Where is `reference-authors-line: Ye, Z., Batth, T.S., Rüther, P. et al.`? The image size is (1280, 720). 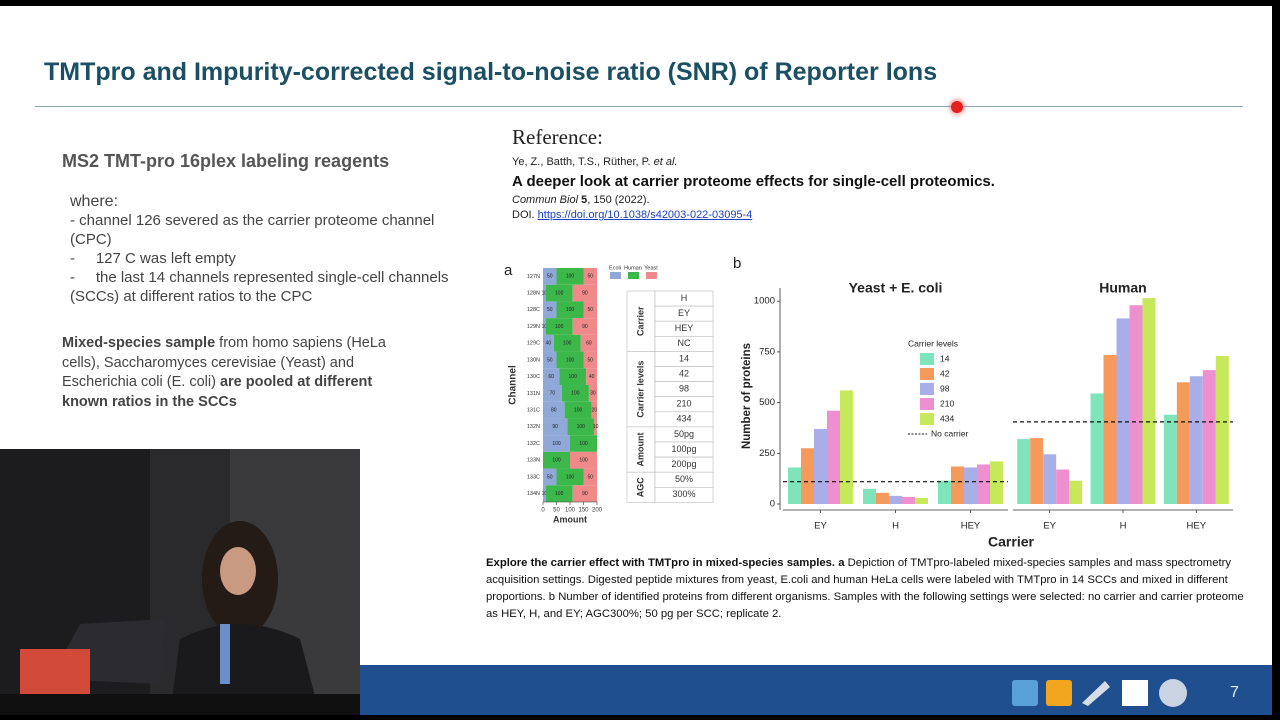 reference-authors-line: Ye, Z., Batth, T.S., Rüther, P. et al. is located at coordinates (812, 162).